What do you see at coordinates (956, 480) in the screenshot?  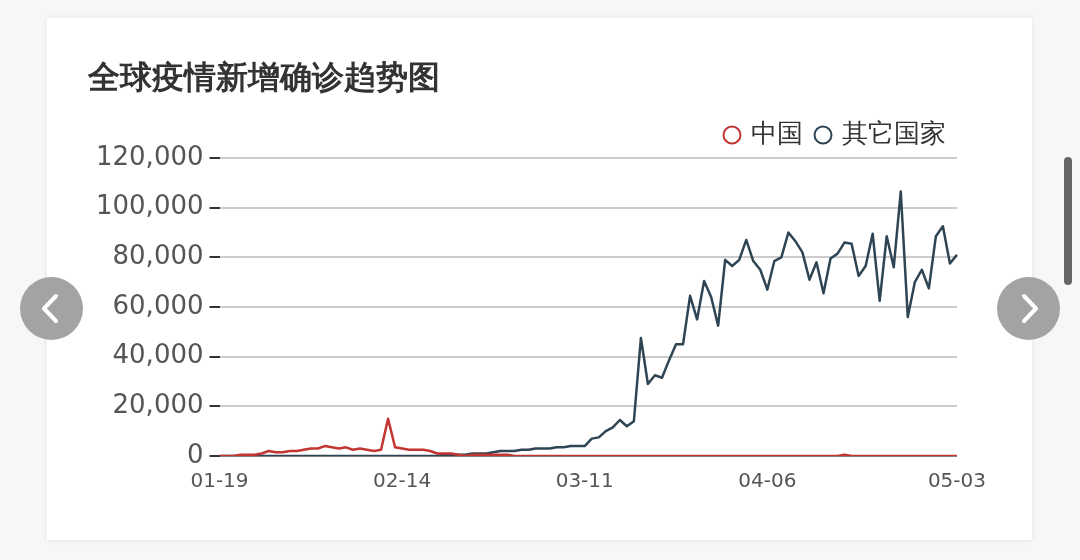 I see `x-tick-label: 05-03` at bounding box center [956, 480].